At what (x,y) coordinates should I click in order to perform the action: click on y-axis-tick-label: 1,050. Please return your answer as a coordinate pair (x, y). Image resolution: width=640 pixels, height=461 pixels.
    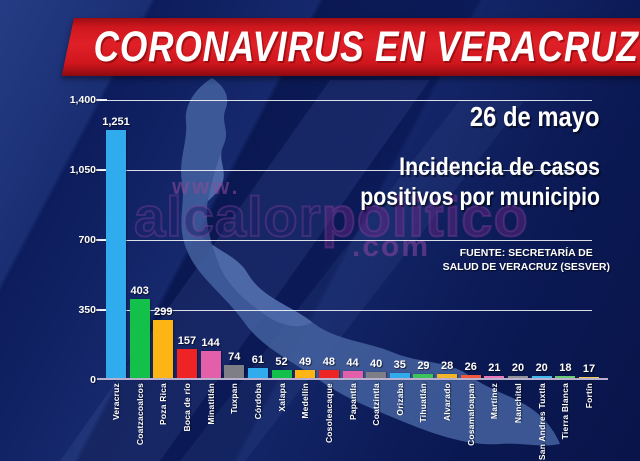
    Looking at the image, I should click on (82, 170).